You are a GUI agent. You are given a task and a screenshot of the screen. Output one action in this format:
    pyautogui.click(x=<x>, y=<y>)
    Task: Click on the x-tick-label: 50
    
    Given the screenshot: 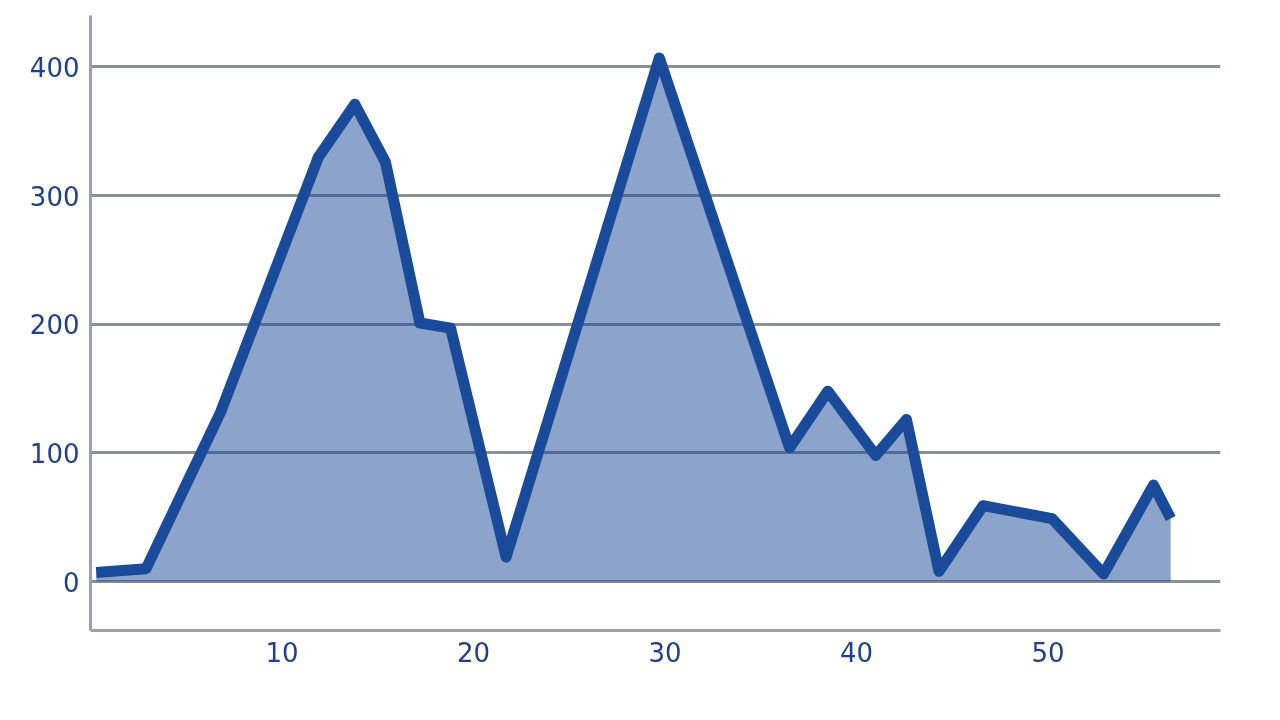 What is the action you would take?
    pyautogui.click(x=1048, y=652)
    